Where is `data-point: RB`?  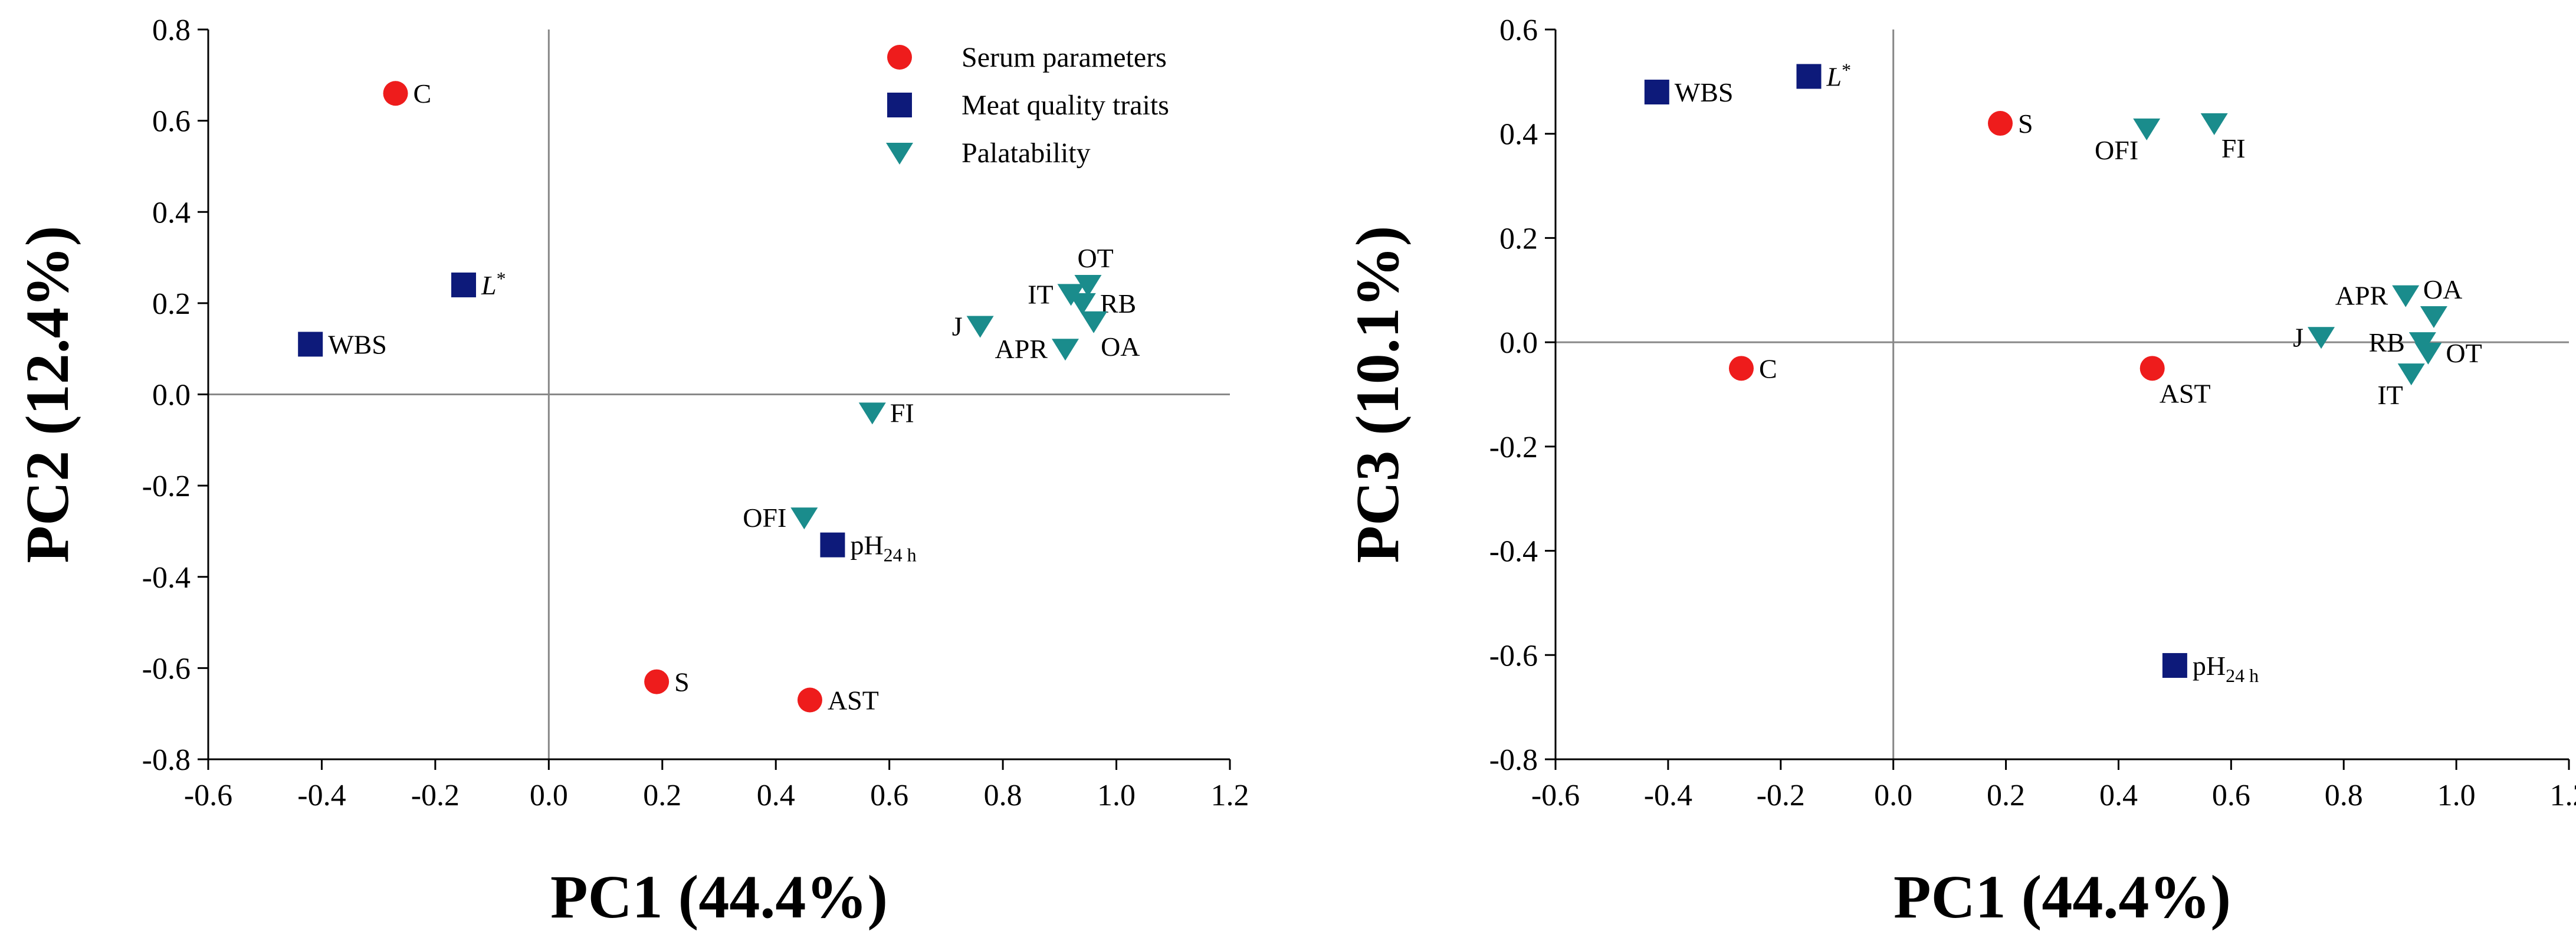
data-point: RB is located at coordinates (1102, 303).